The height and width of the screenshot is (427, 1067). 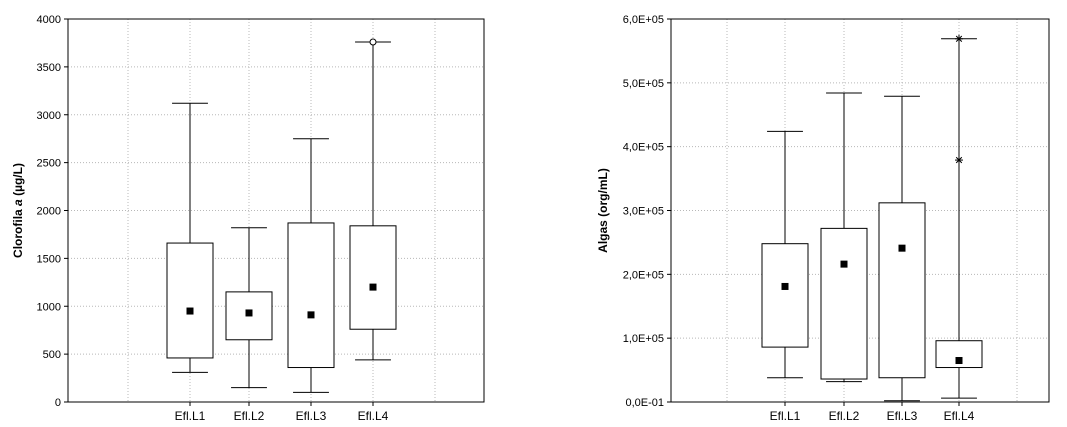 I want to click on y-tick-label: 2500, so click(x=49, y=164).